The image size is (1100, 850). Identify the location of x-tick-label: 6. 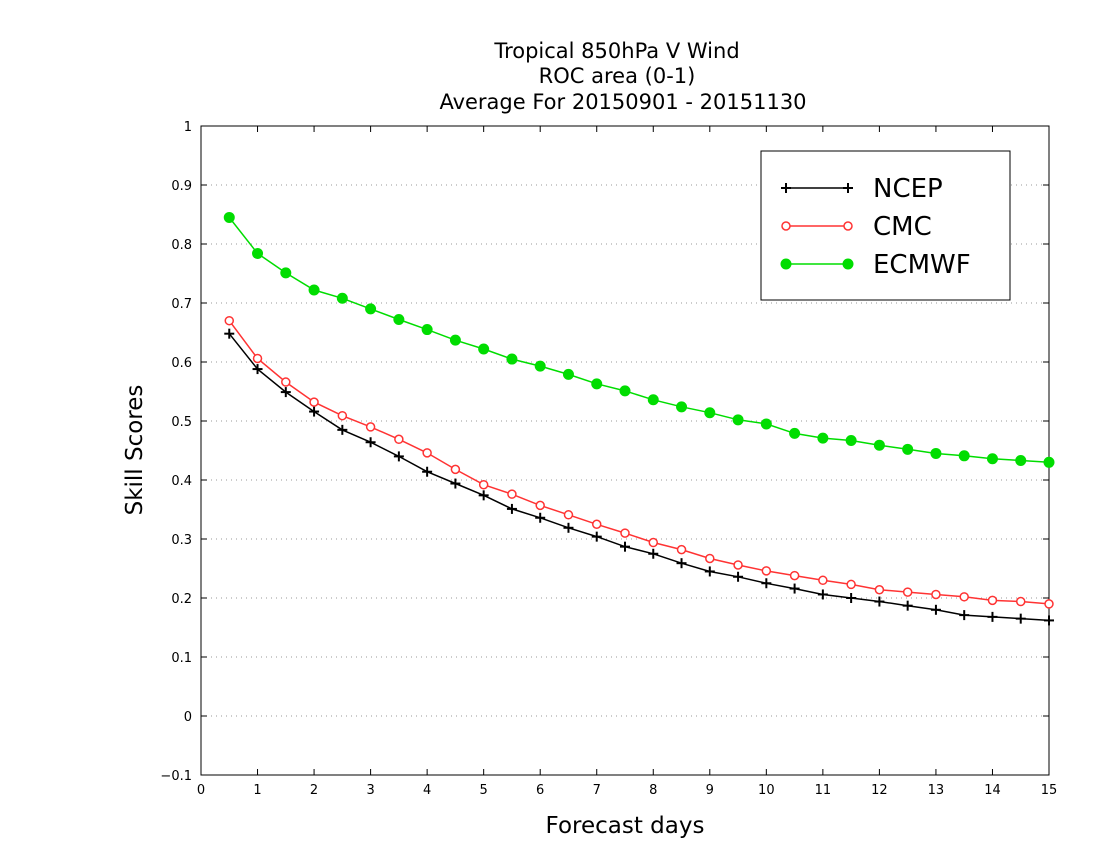
(540, 790).